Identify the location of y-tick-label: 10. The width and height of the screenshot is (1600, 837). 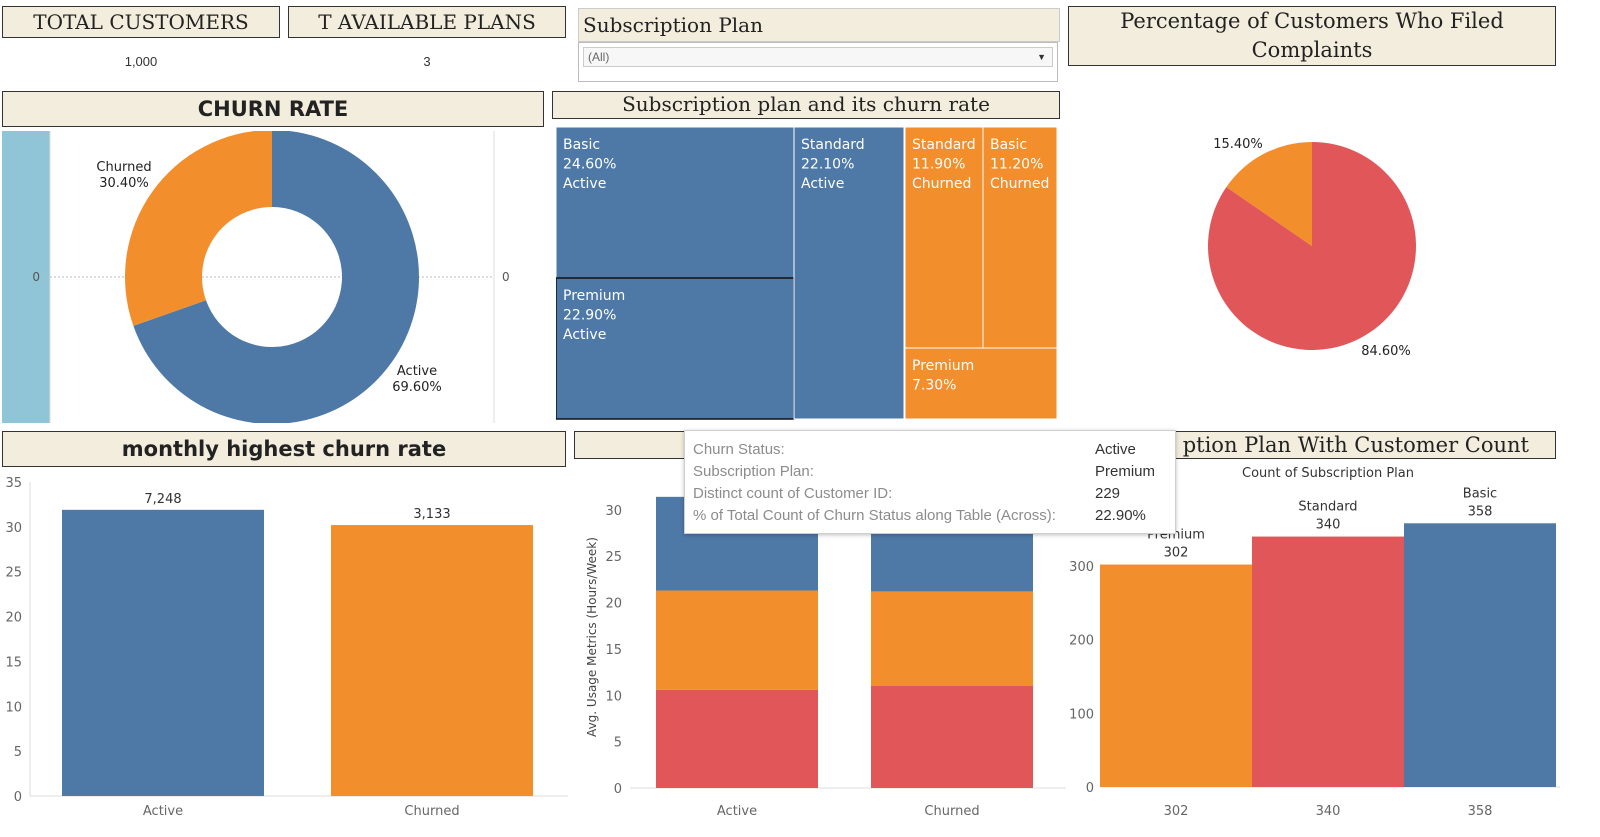
(13, 707).